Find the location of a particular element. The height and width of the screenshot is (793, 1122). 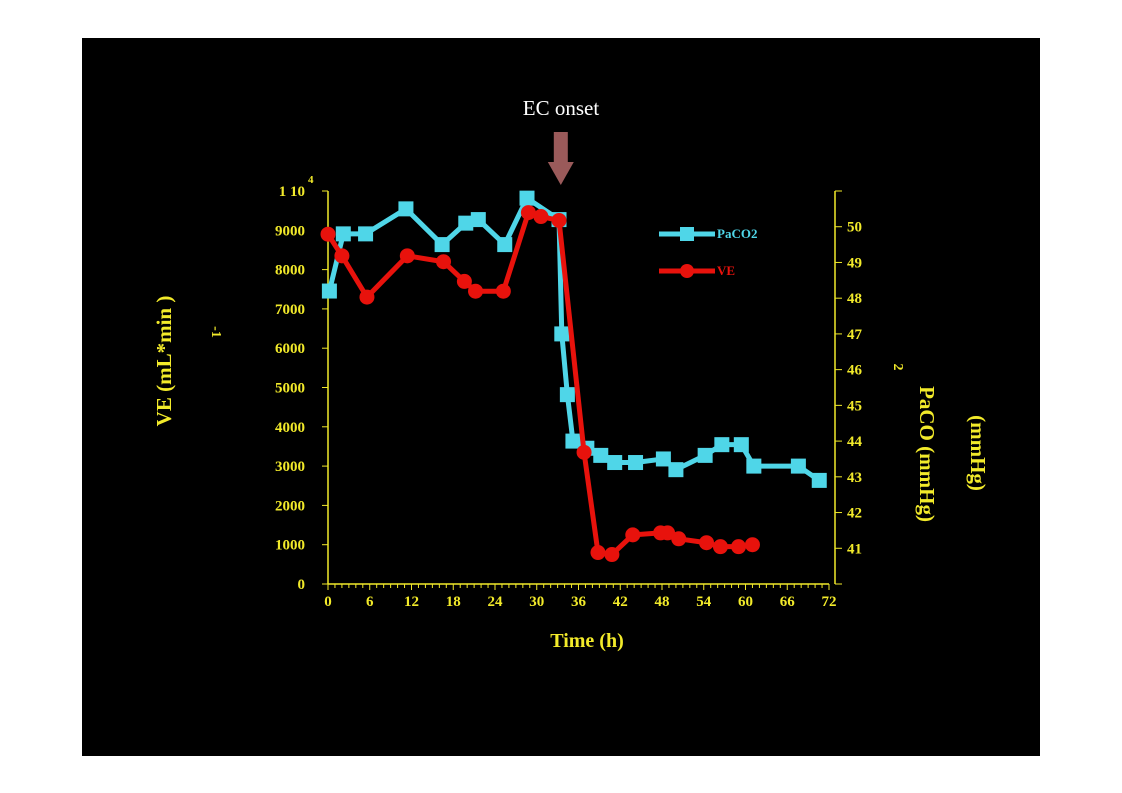

right-y-axis-label: PaCO (mmHg) is located at coordinates (927, 454).